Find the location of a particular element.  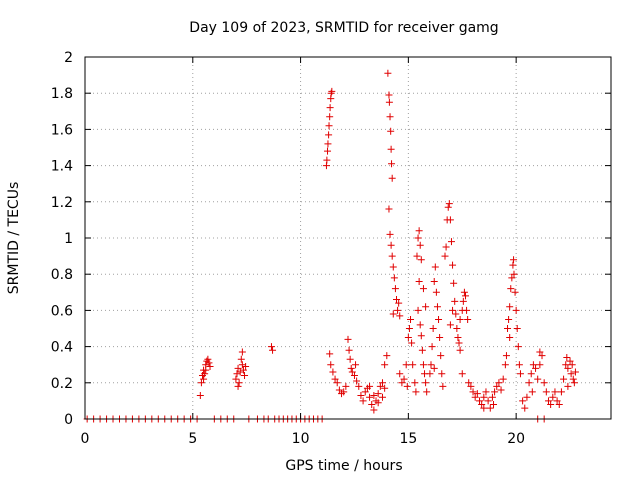

y-tick-label: 1.2 is located at coordinates (62, 203).